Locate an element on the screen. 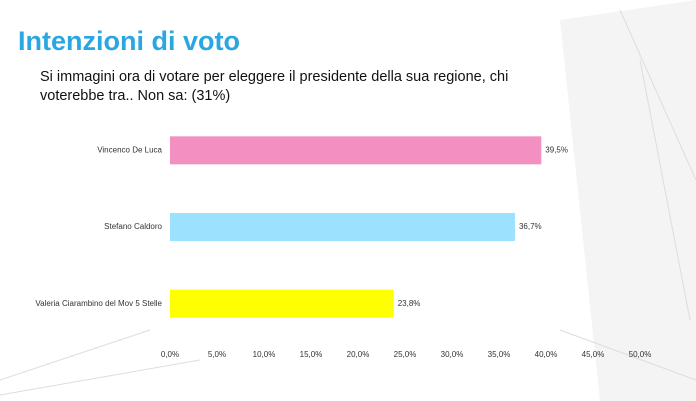  x-tick-label: 30,0% is located at coordinates (452, 354).